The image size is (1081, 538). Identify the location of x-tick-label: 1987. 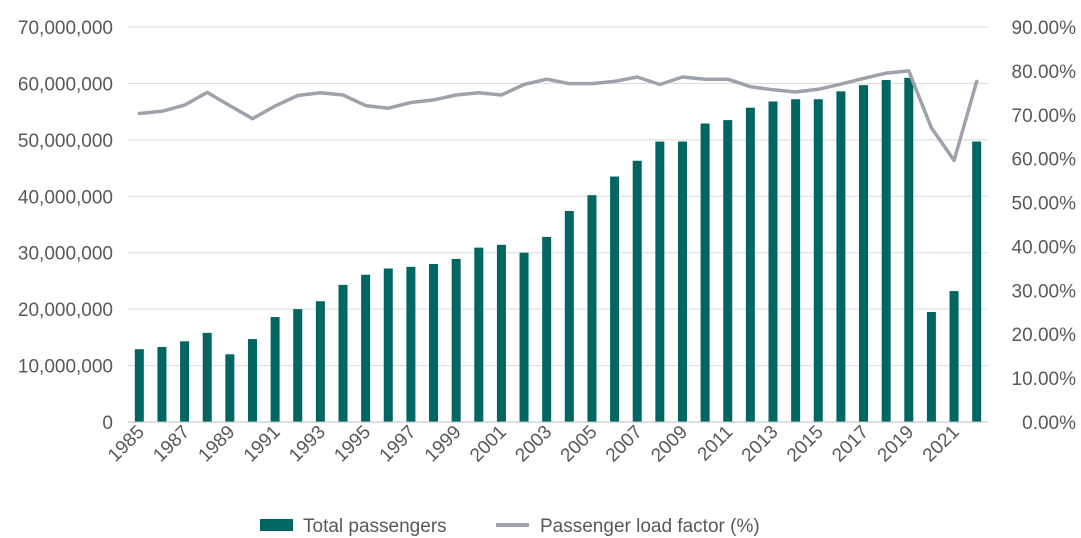
(171, 444).